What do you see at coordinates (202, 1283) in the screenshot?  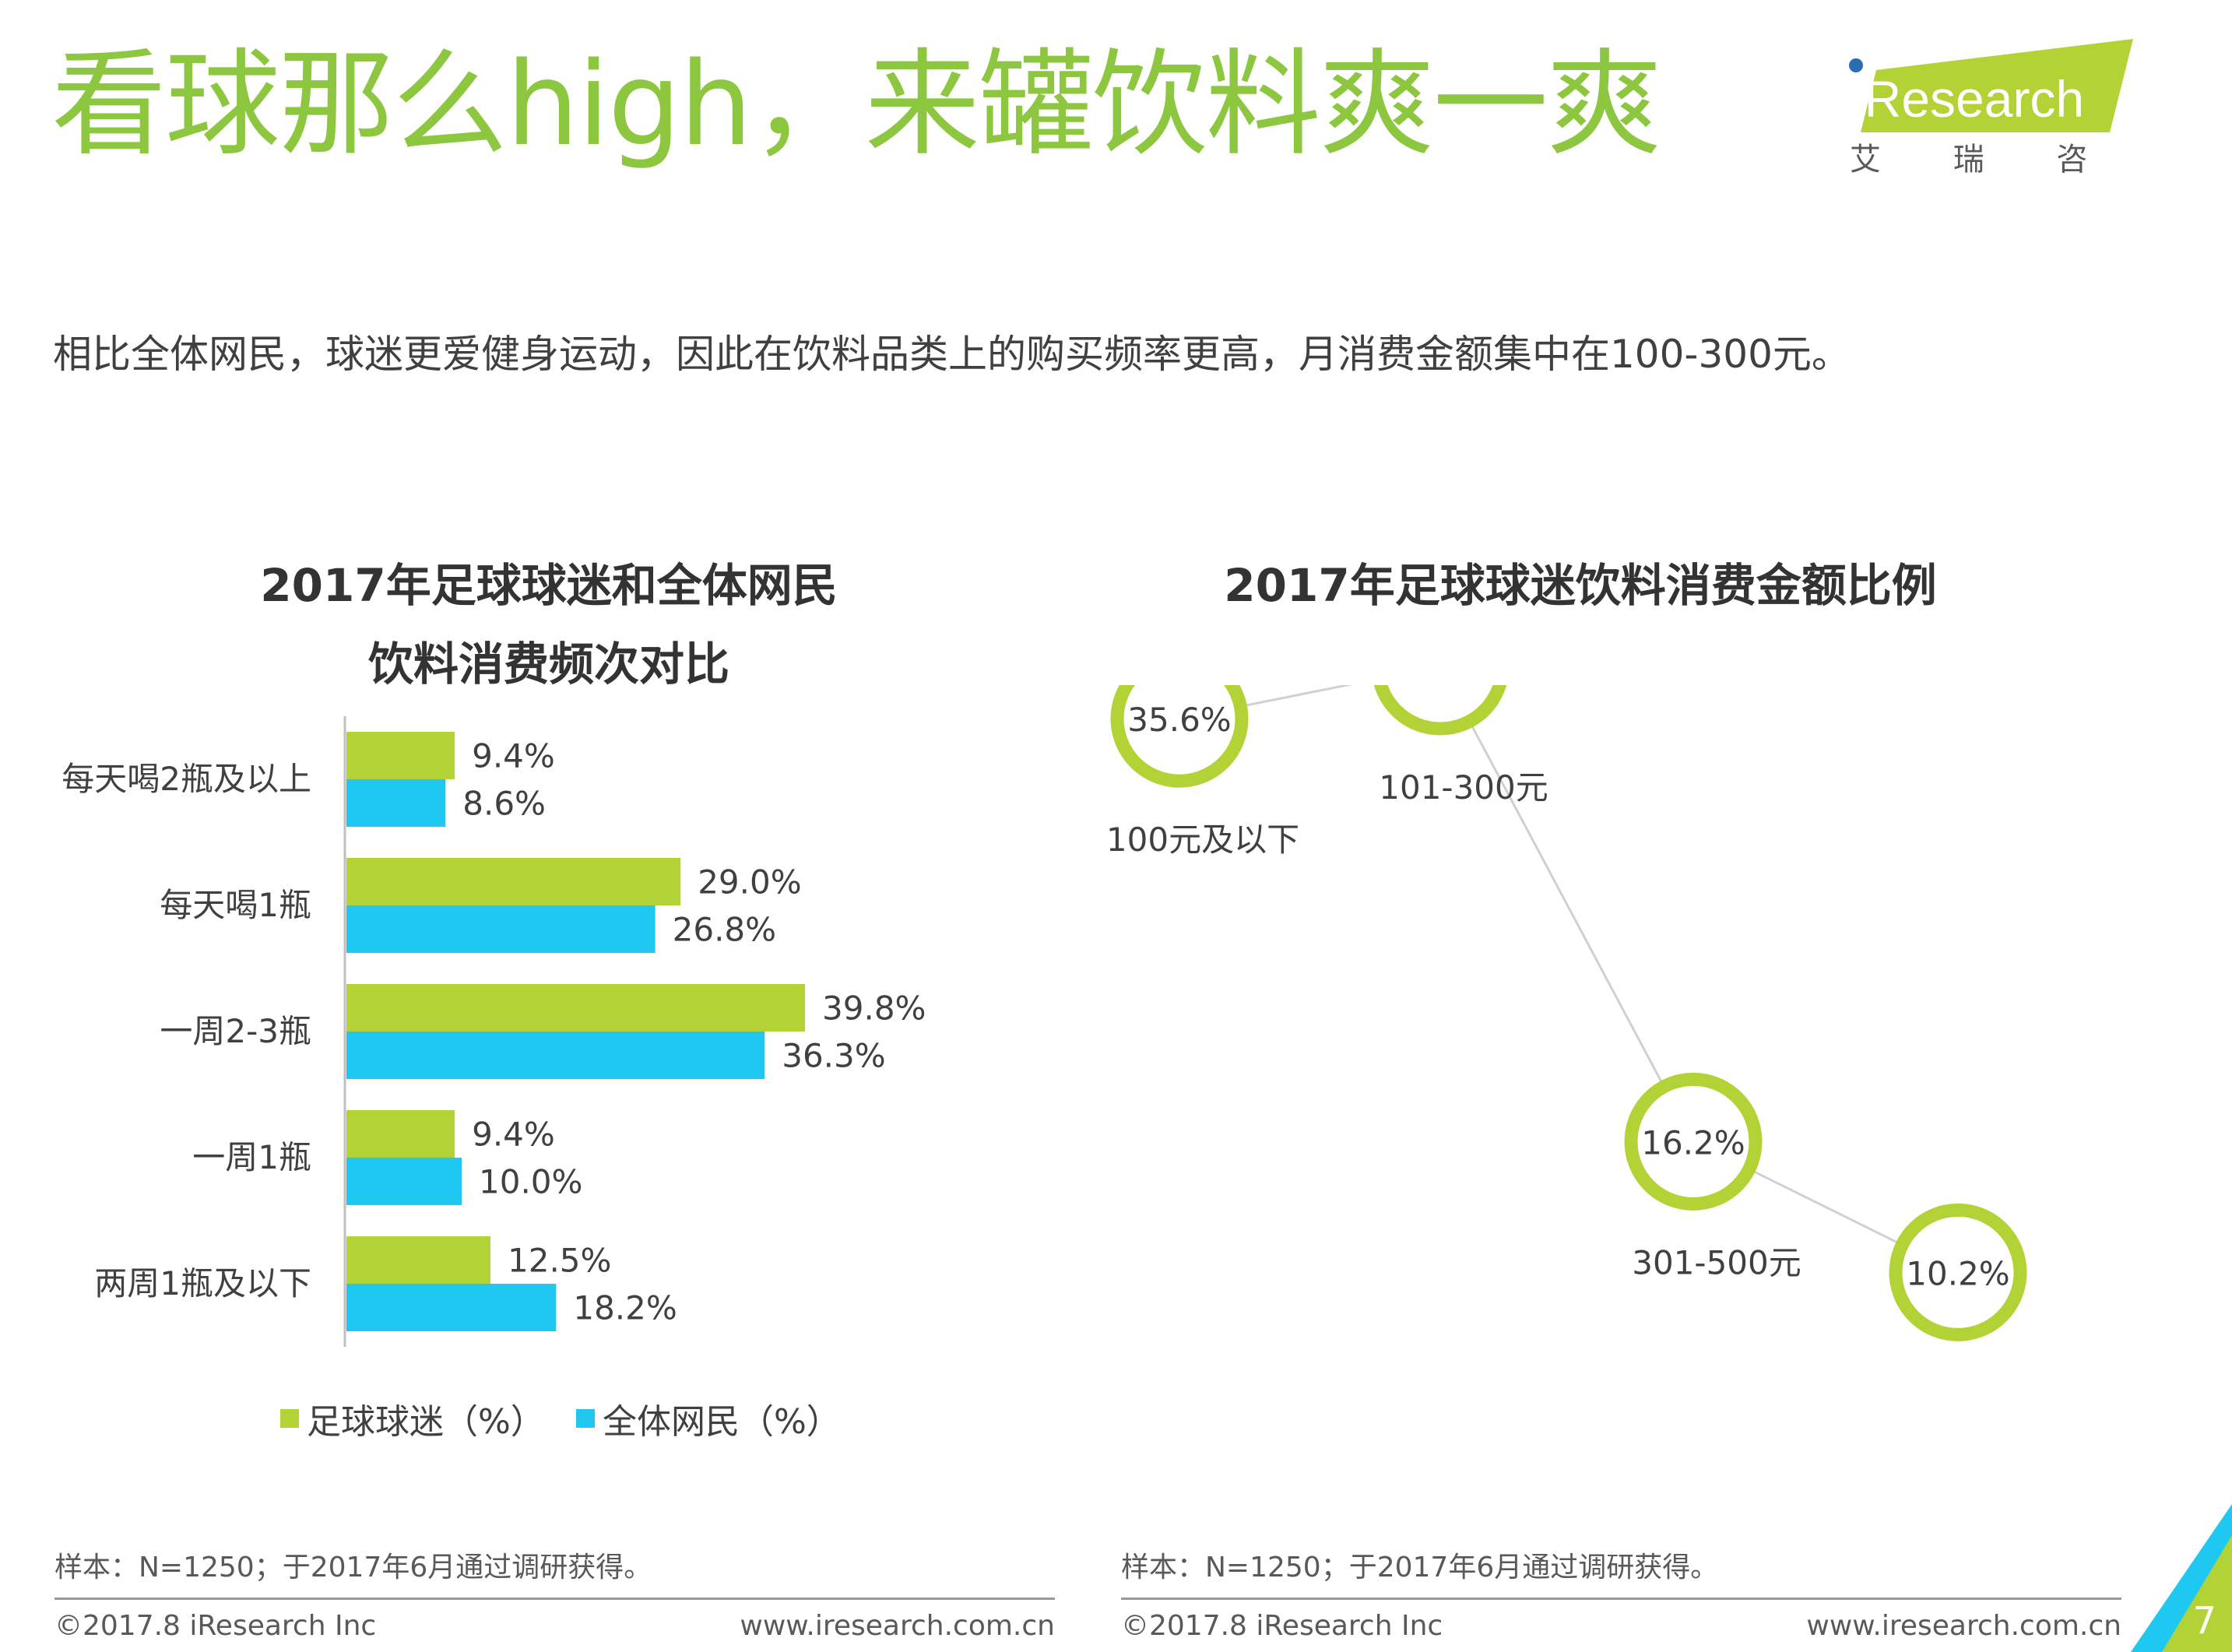 I see `category-label: 两周1瓶及以下` at bounding box center [202, 1283].